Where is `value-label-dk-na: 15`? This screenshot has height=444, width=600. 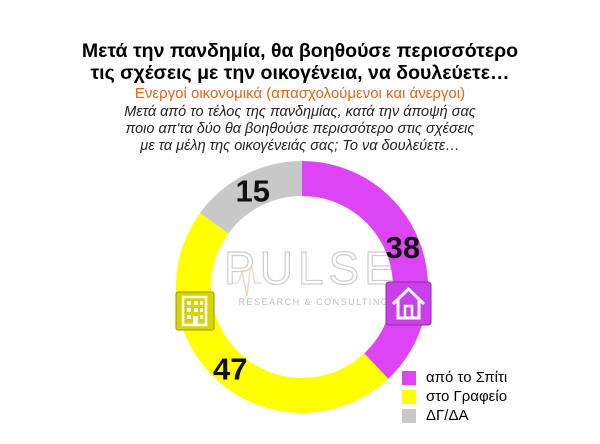 value-label-dk-na: 15 is located at coordinates (252, 190).